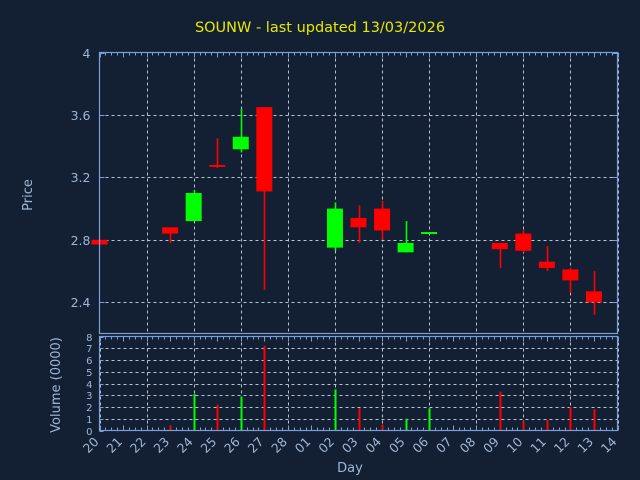  Describe the element at coordinates (89, 349) in the screenshot. I see `volume-tick-label: 7` at that location.